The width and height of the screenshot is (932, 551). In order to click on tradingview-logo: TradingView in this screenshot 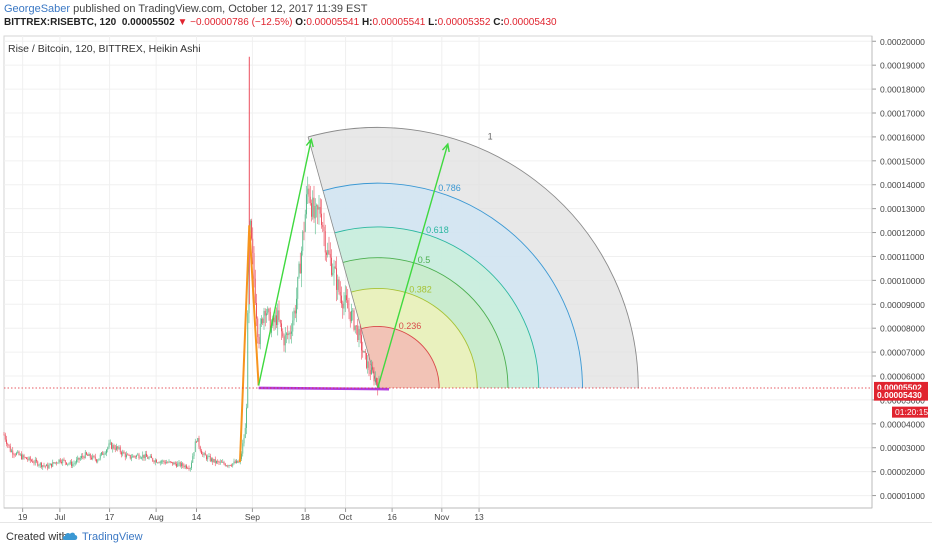, I will do `click(102, 537)`.